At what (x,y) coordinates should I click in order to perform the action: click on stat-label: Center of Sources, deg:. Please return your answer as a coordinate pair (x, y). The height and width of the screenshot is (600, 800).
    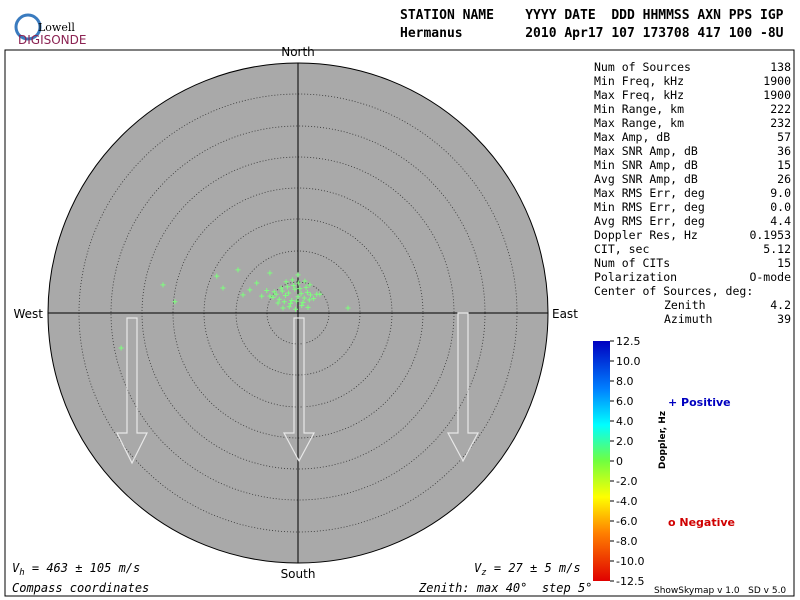
    Looking at the image, I should click on (673, 291).